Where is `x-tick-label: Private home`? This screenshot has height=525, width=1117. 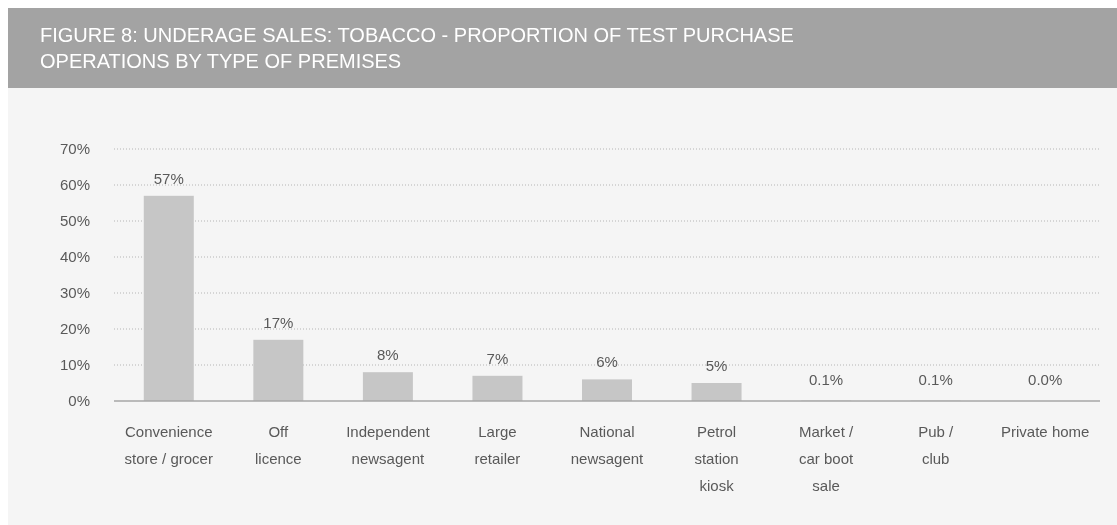 x-tick-label: Private home is located at coordinates (1045, 431).